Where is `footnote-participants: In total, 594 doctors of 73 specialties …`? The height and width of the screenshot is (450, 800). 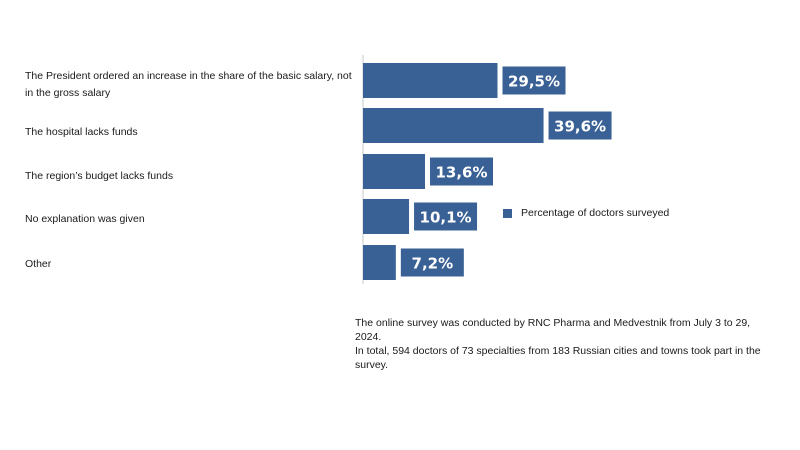 footnote-participants: In total, 594 doctors of 73 specialties … is located at coordinates (558, 358).